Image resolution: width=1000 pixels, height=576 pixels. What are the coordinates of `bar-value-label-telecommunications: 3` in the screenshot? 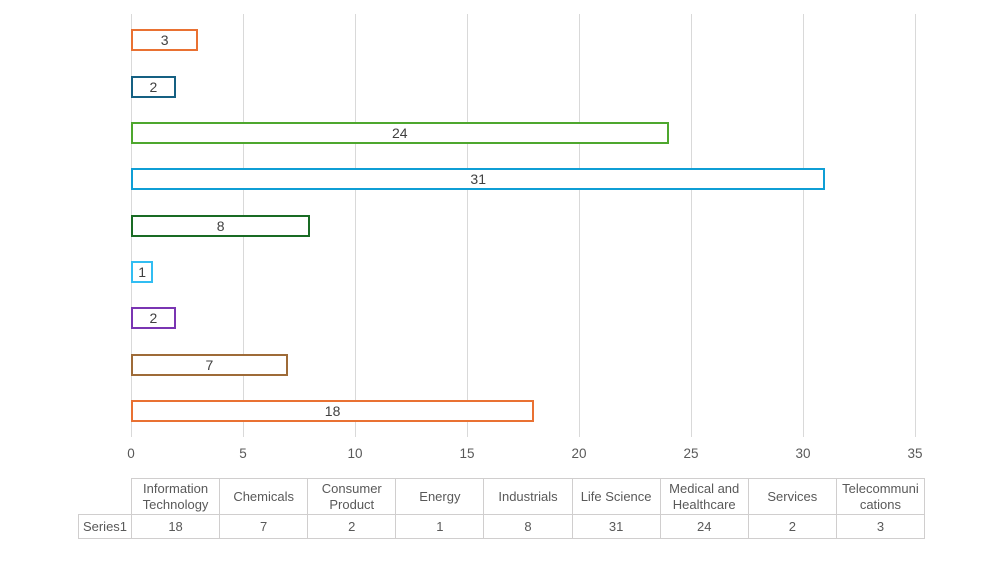 It's located at (164, 40).